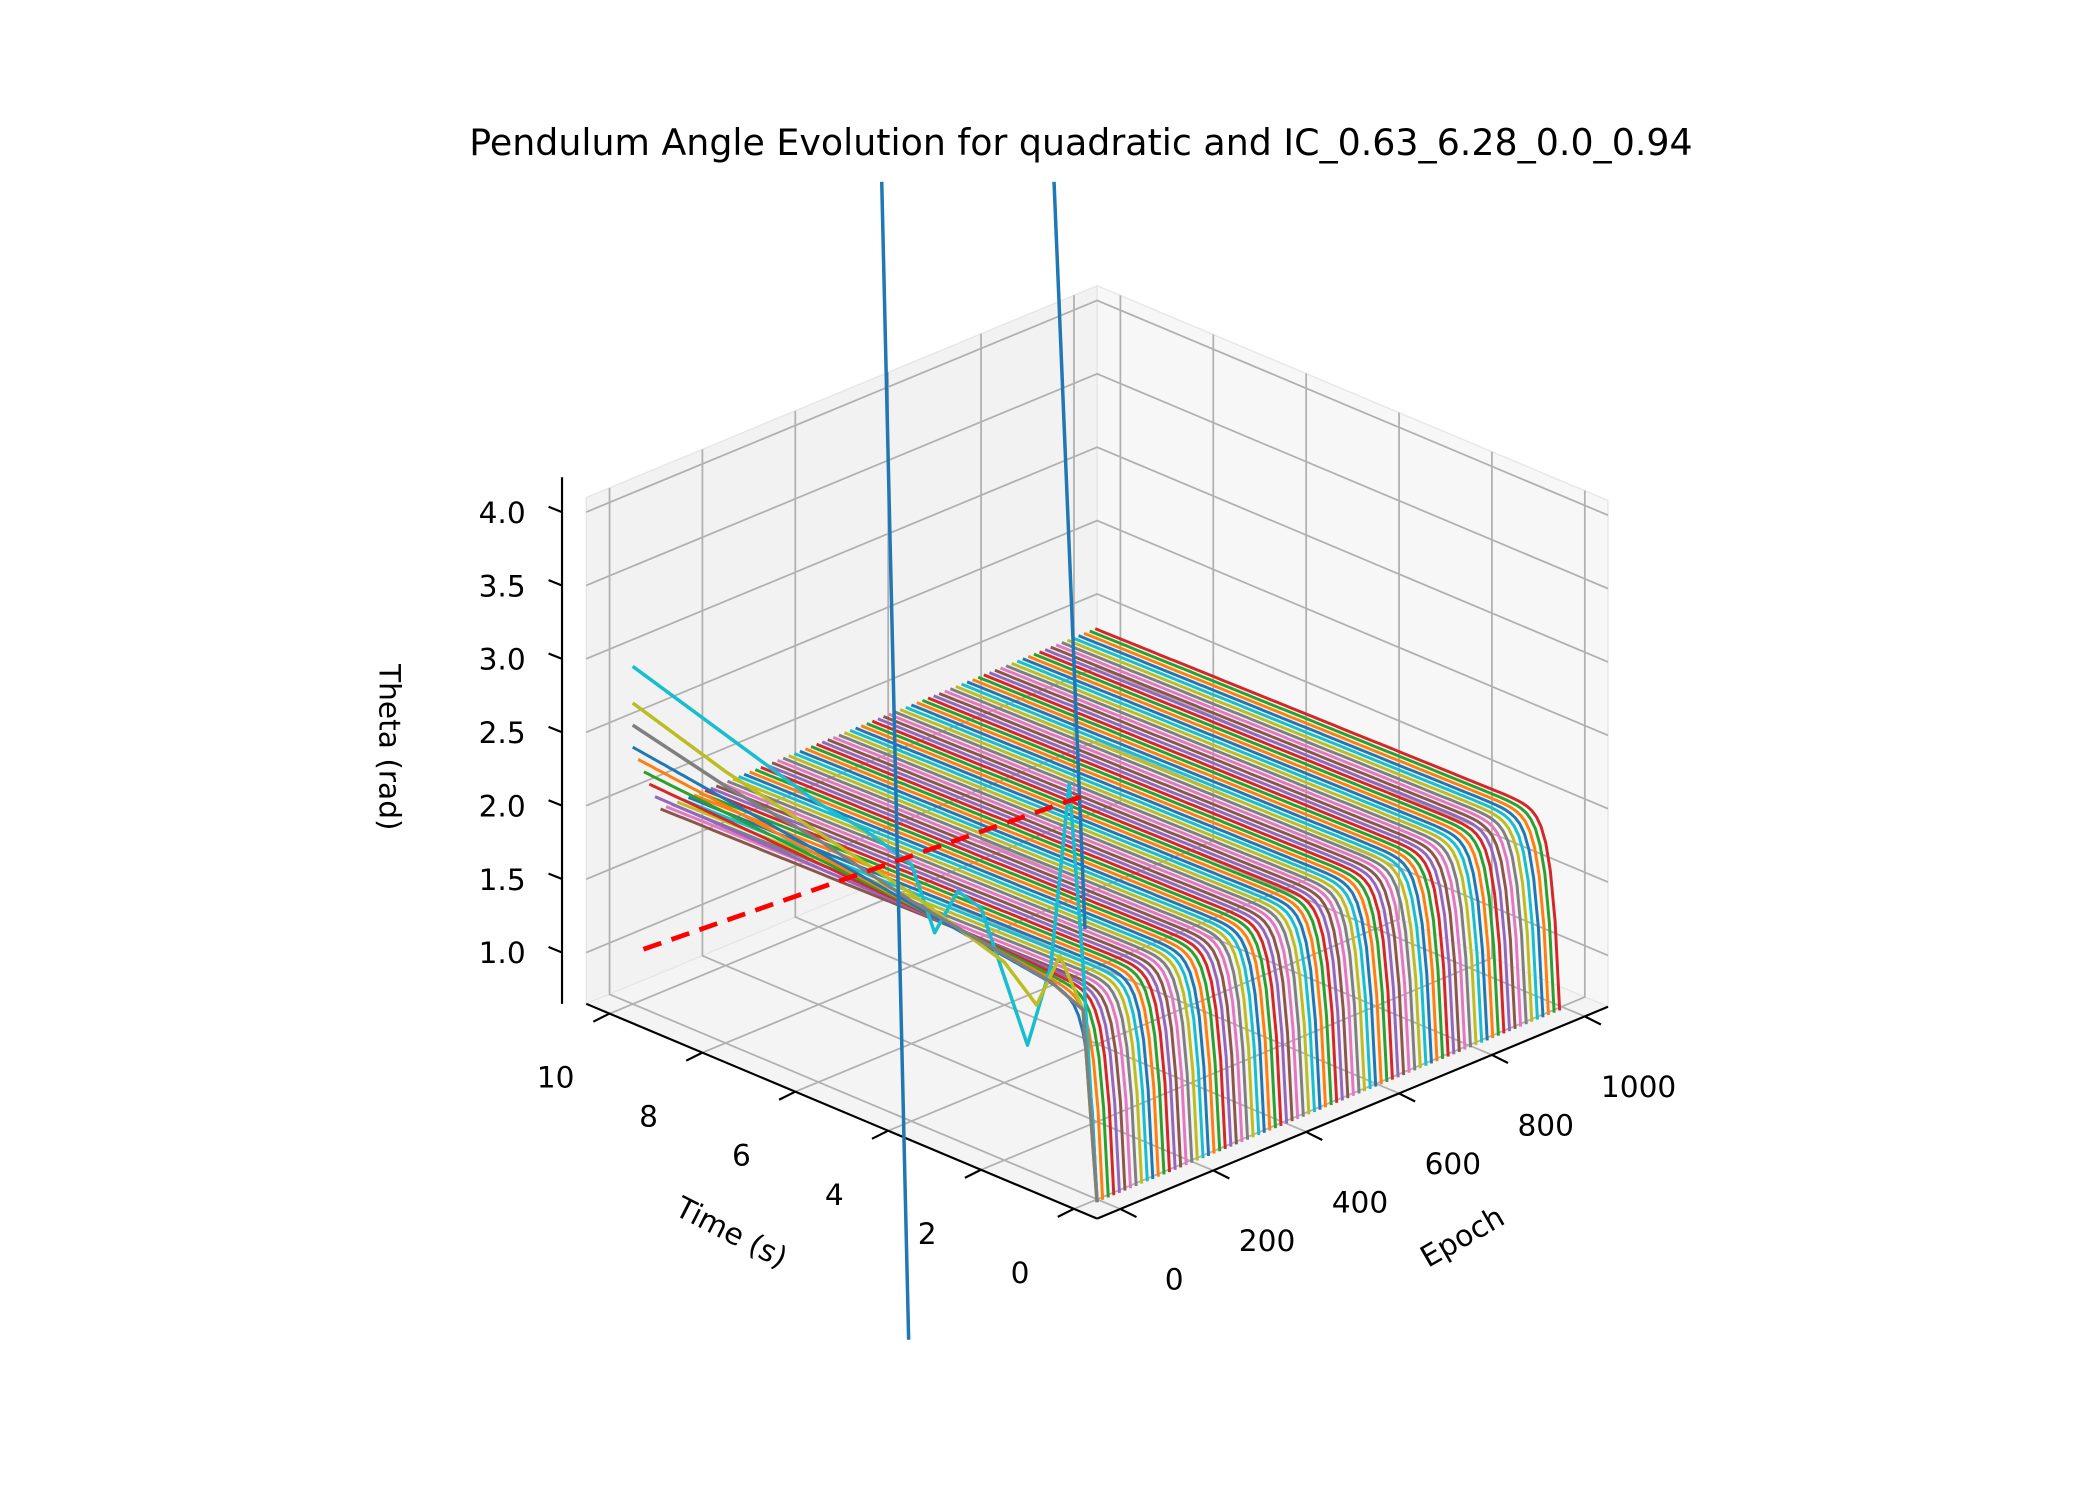  I want to click on z-axis-label: Theta (rad), so click(390, 746).